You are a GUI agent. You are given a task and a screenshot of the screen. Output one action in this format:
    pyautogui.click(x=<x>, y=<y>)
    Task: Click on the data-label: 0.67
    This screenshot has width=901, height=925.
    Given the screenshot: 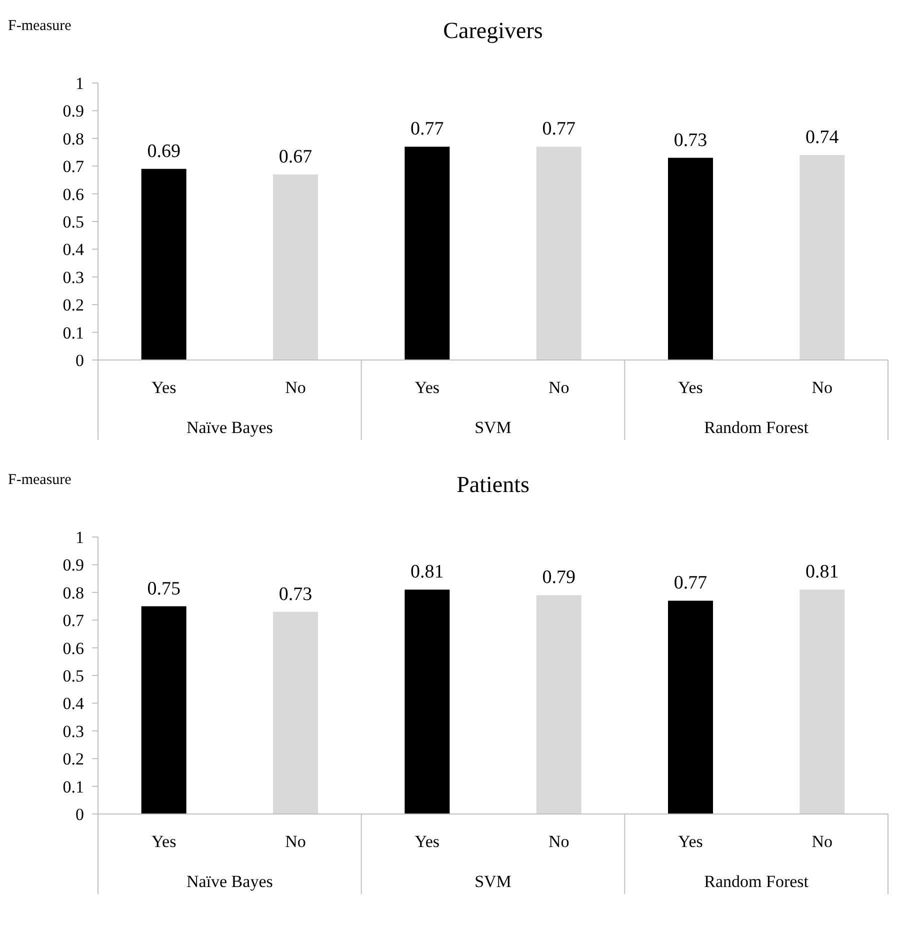 What is the action you would take?
    pyautogui.click(x=295, y=157)
    